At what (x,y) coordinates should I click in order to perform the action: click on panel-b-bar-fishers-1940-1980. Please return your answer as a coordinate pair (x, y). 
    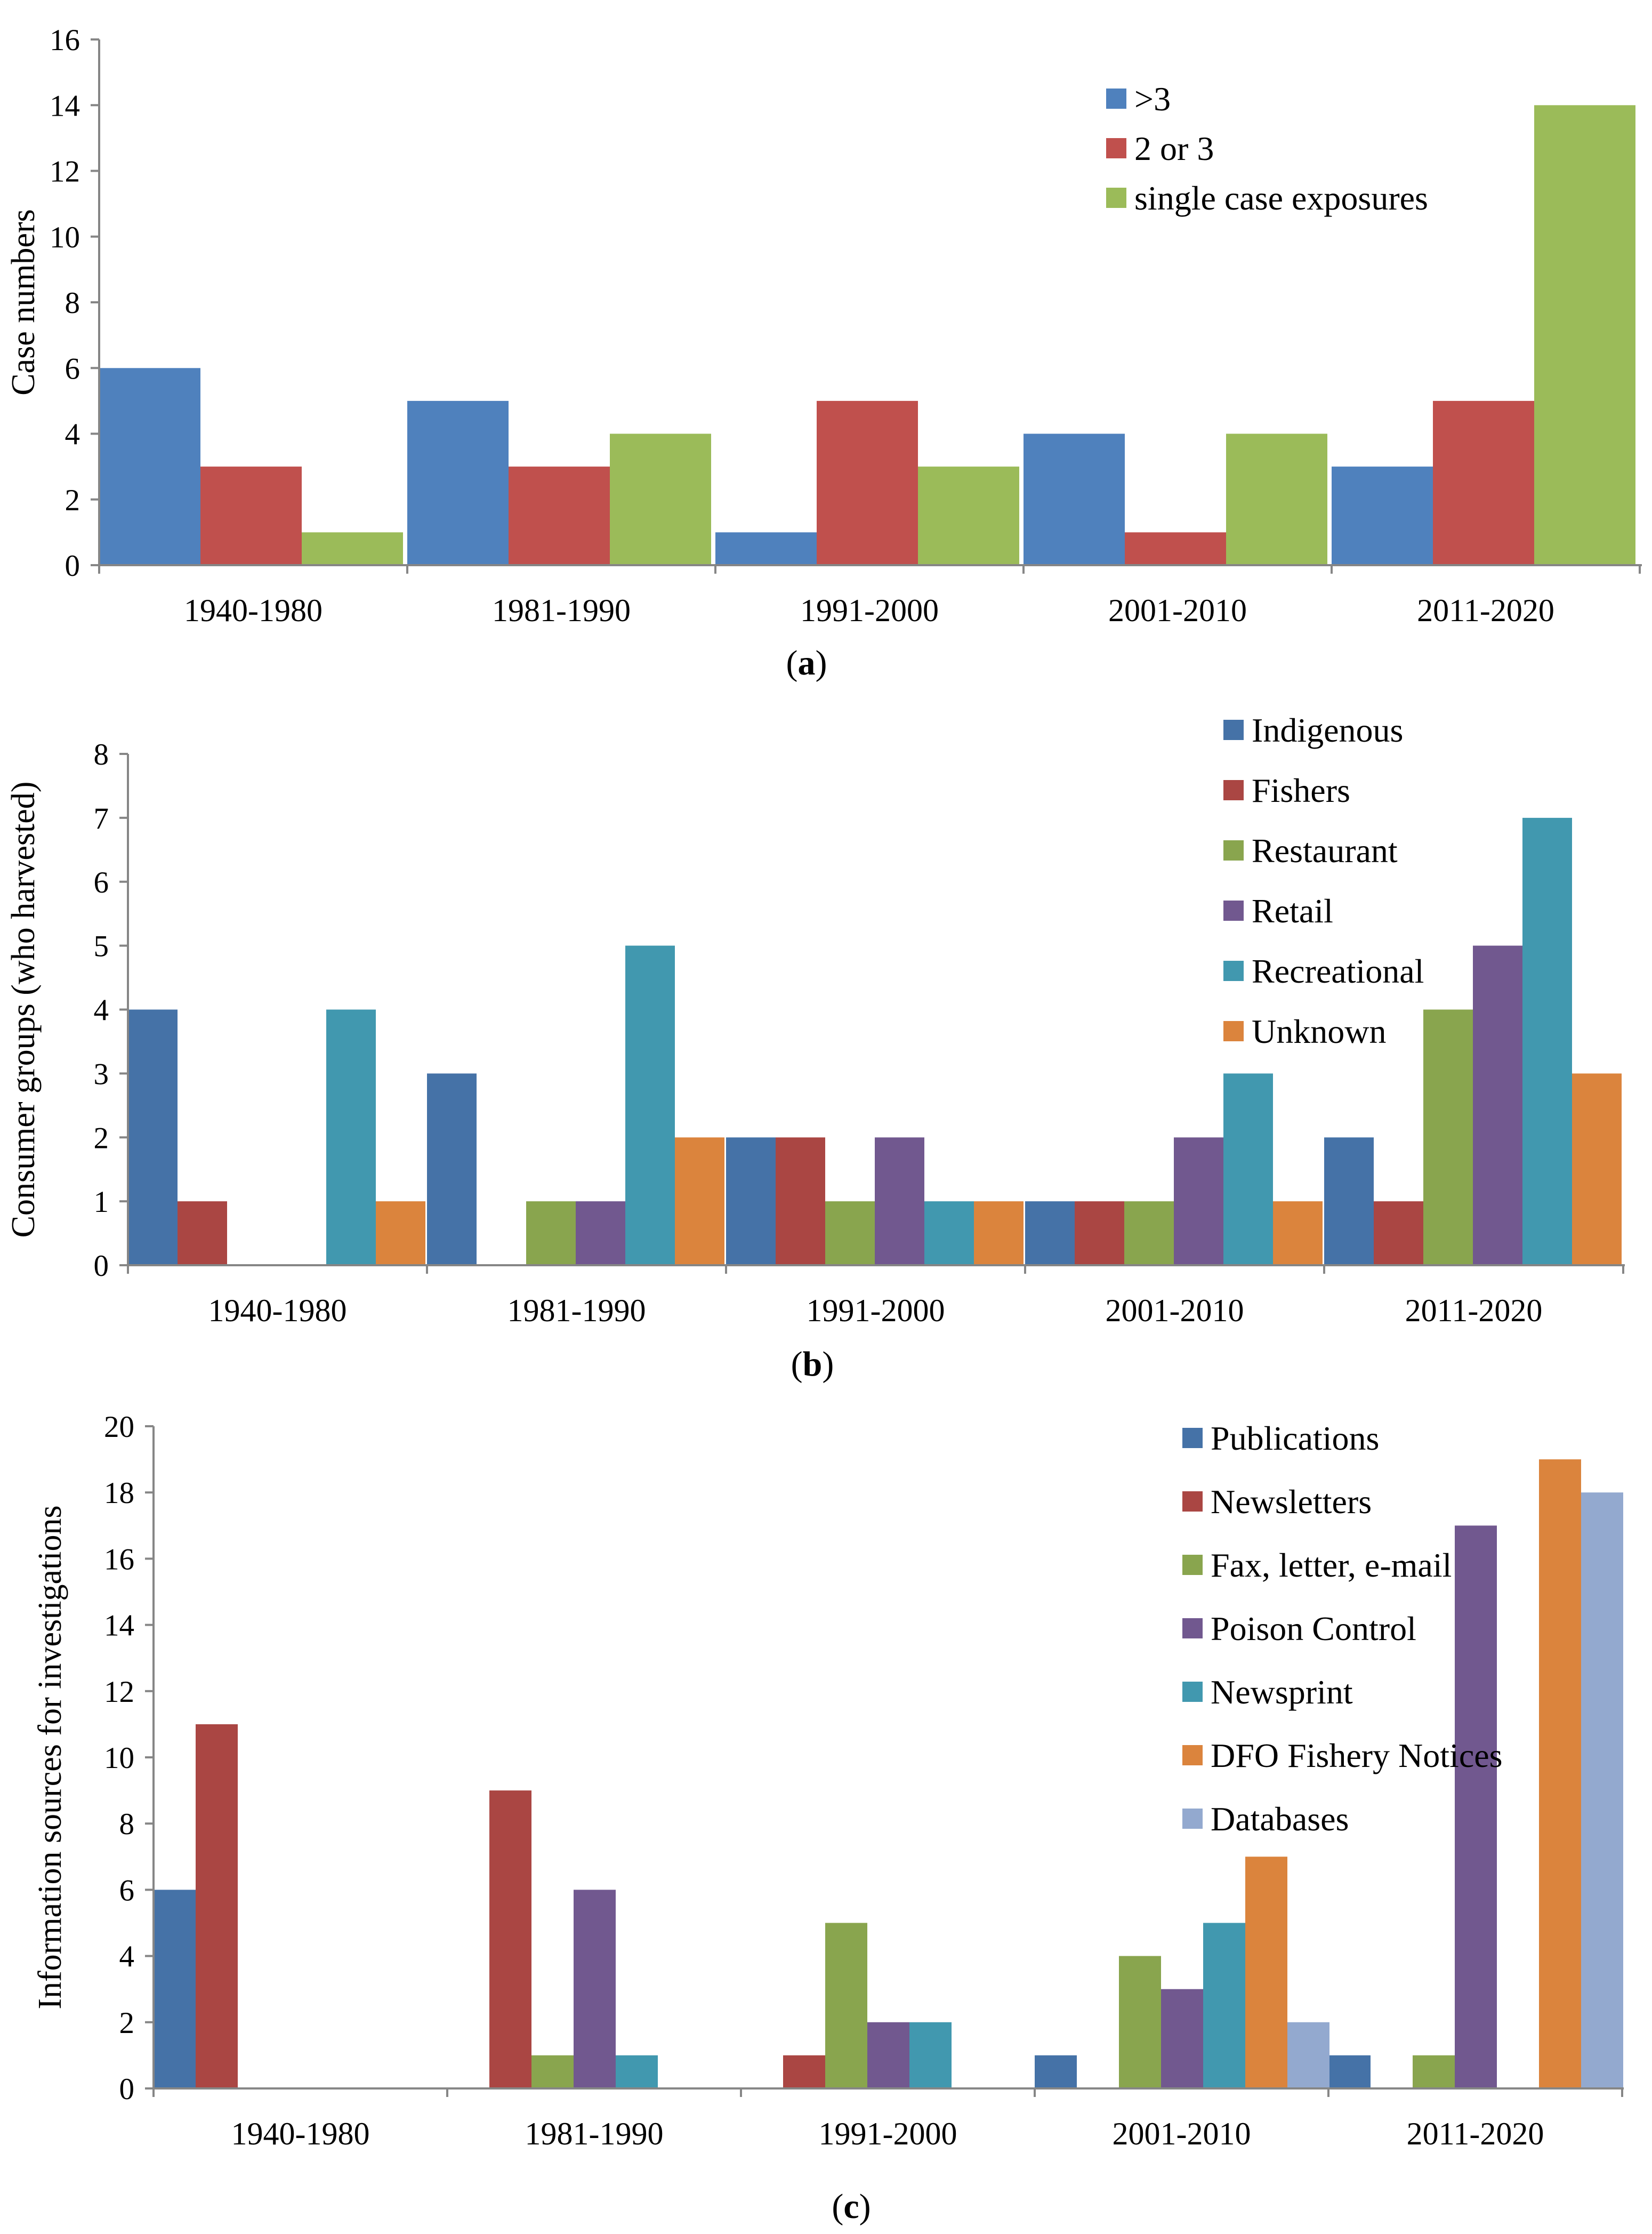
    Looking at the image, I should click on (202, 1233).